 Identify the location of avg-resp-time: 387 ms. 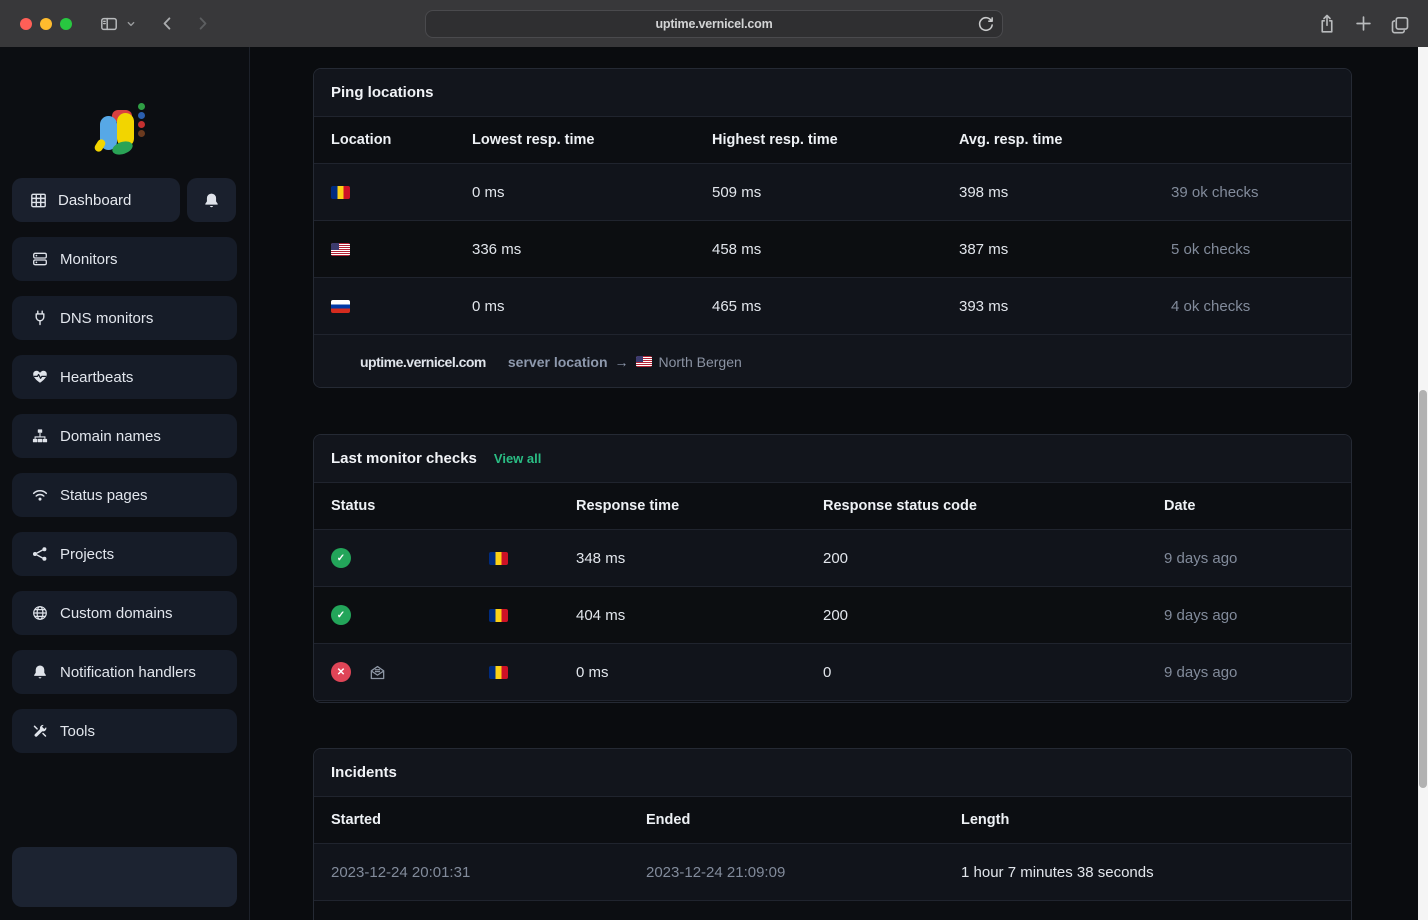
(984, 249).